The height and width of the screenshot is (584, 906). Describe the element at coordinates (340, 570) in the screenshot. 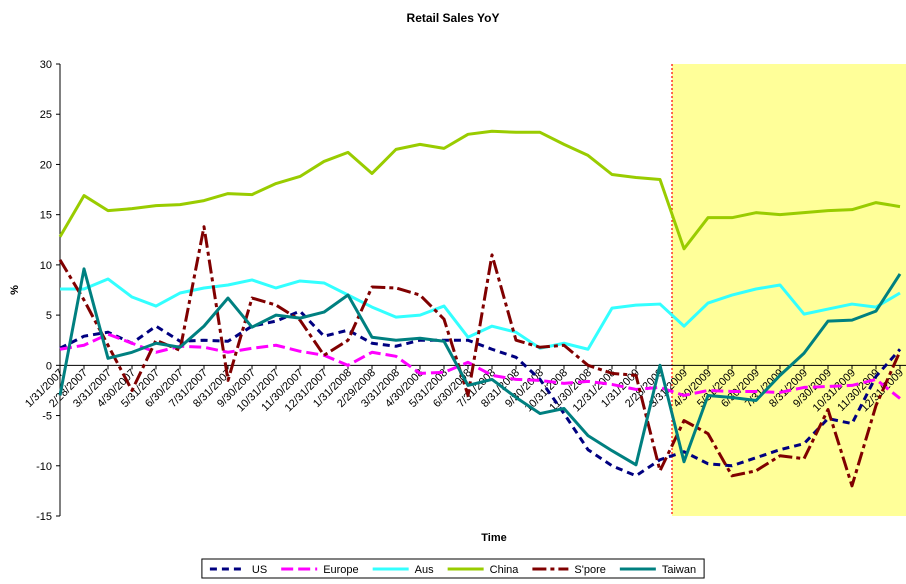

I see `legend-label: Europe` at that location.